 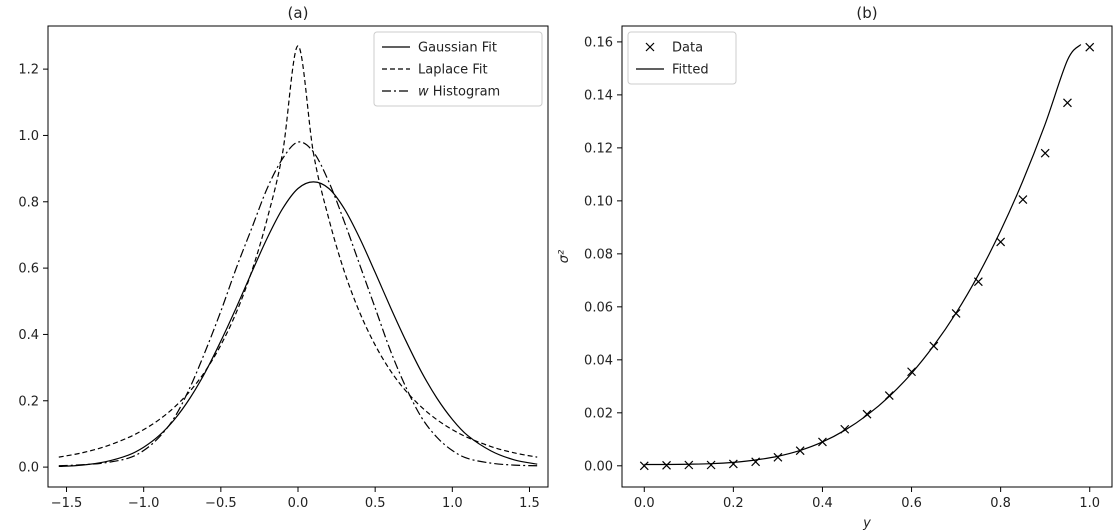 I want to click on y-tick-label: 0.2, so click(x=28, y=401).